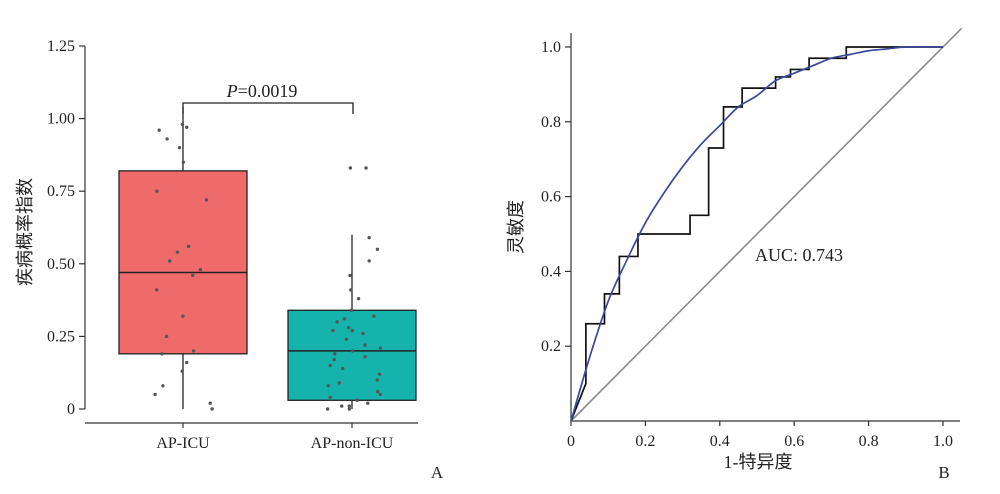 Image resolution: width=1000 pixels, height=494 pixels. Describe the element at coordinates (869, 441) in the screenshot. I see `roc-x-tick-label: 0.8` at that location.